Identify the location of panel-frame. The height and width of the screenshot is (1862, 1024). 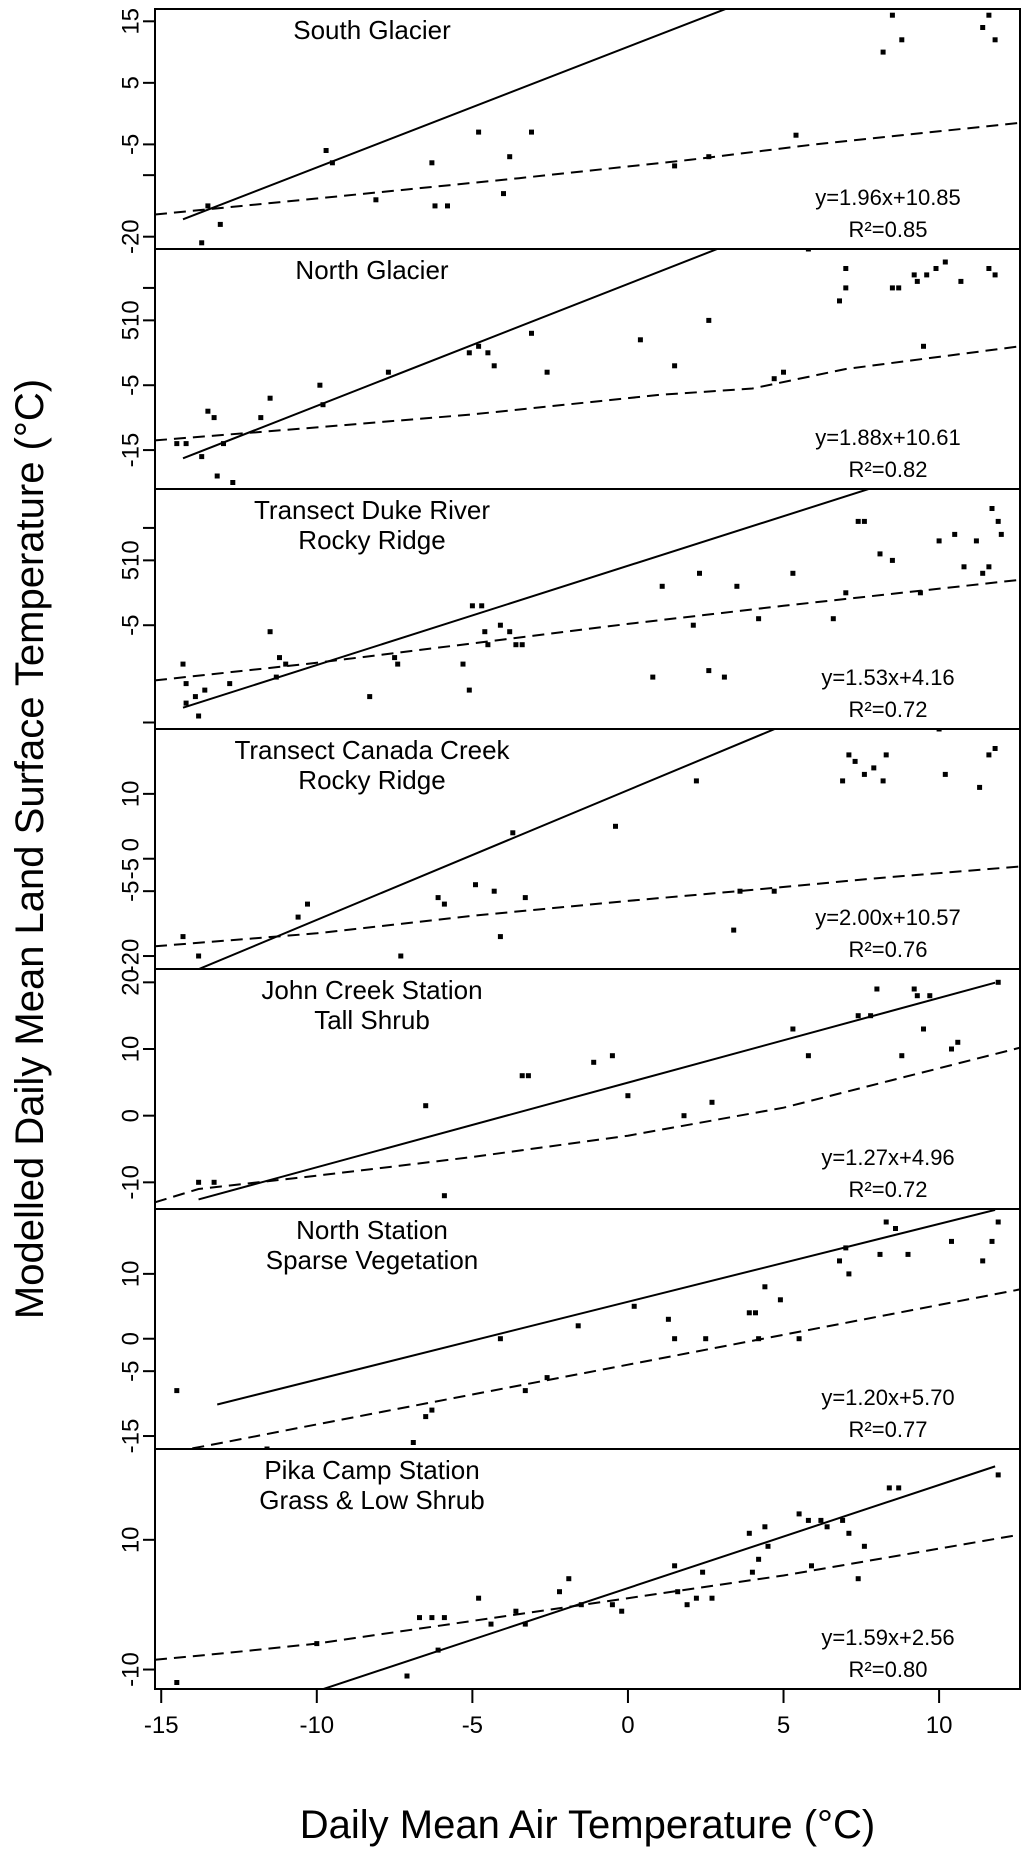
(587, 609).